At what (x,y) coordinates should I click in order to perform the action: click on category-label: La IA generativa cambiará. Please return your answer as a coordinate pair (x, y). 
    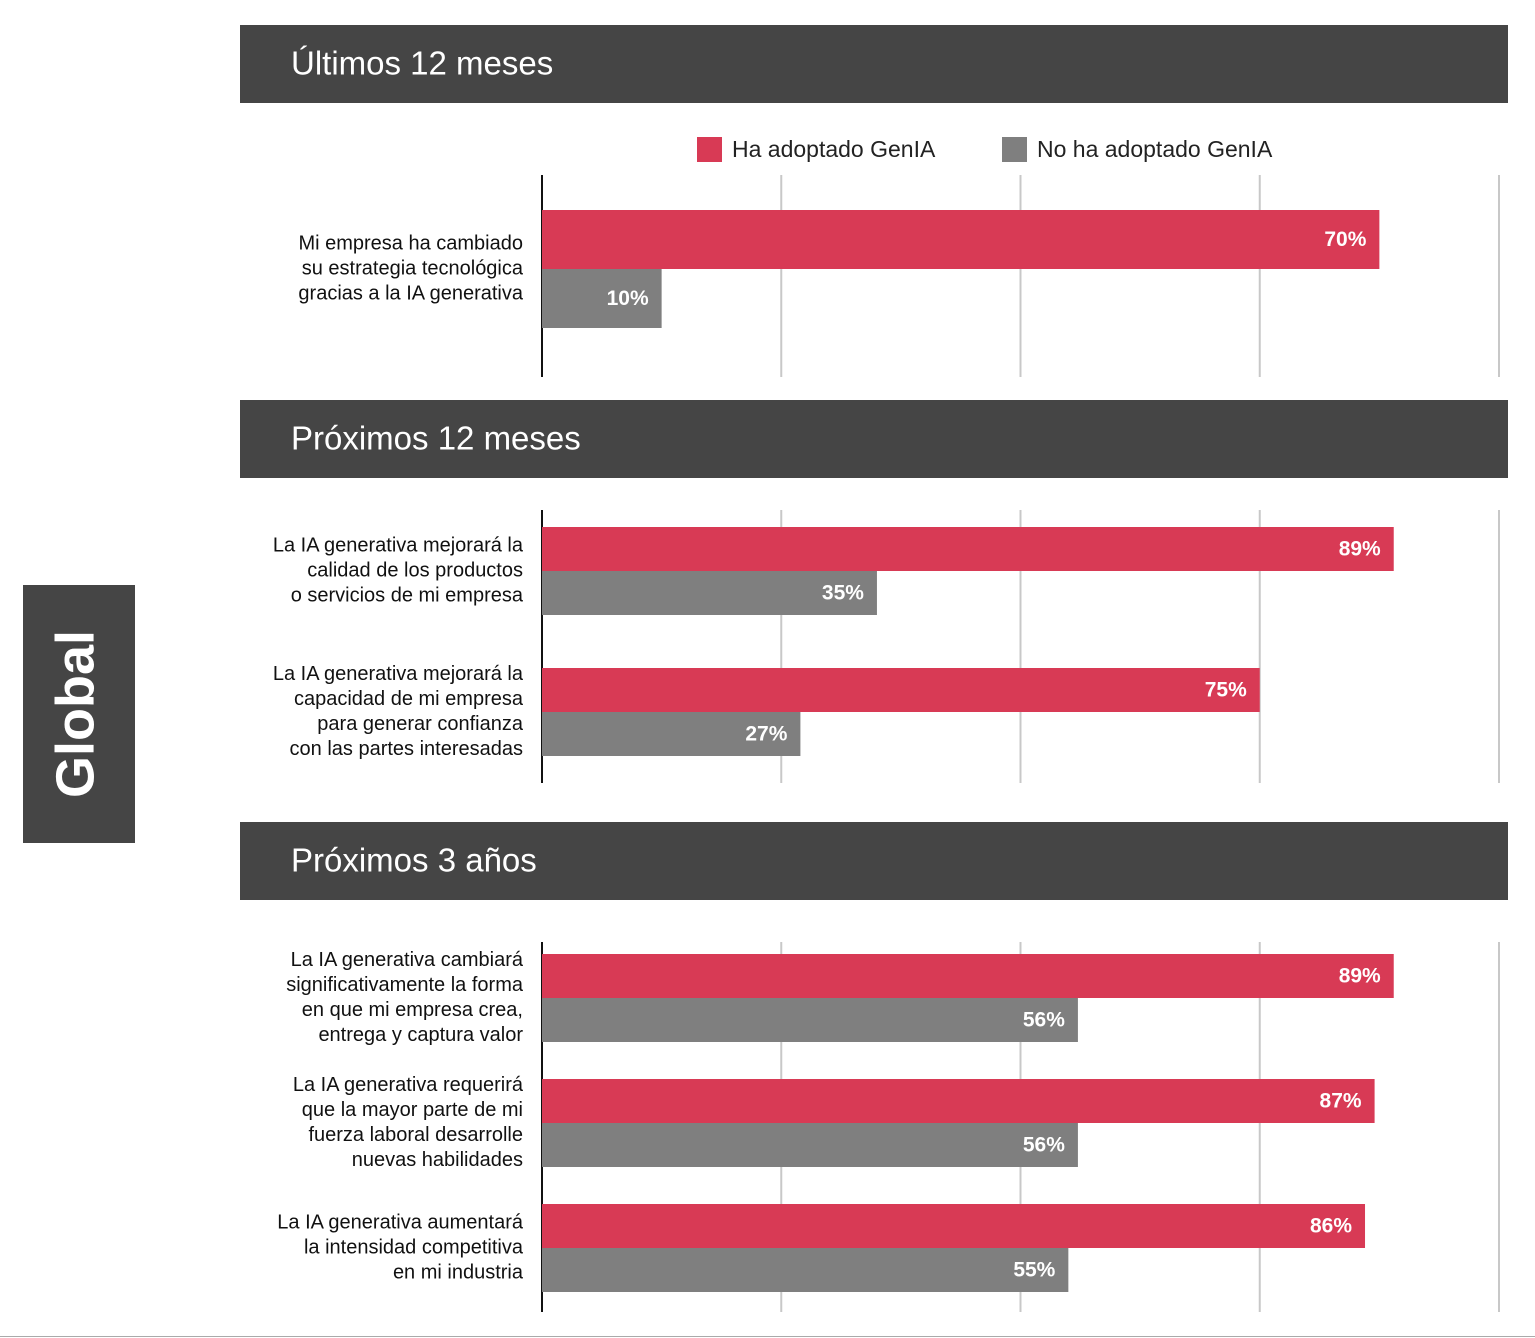
    Looking at the image, I should click on (407, 960).